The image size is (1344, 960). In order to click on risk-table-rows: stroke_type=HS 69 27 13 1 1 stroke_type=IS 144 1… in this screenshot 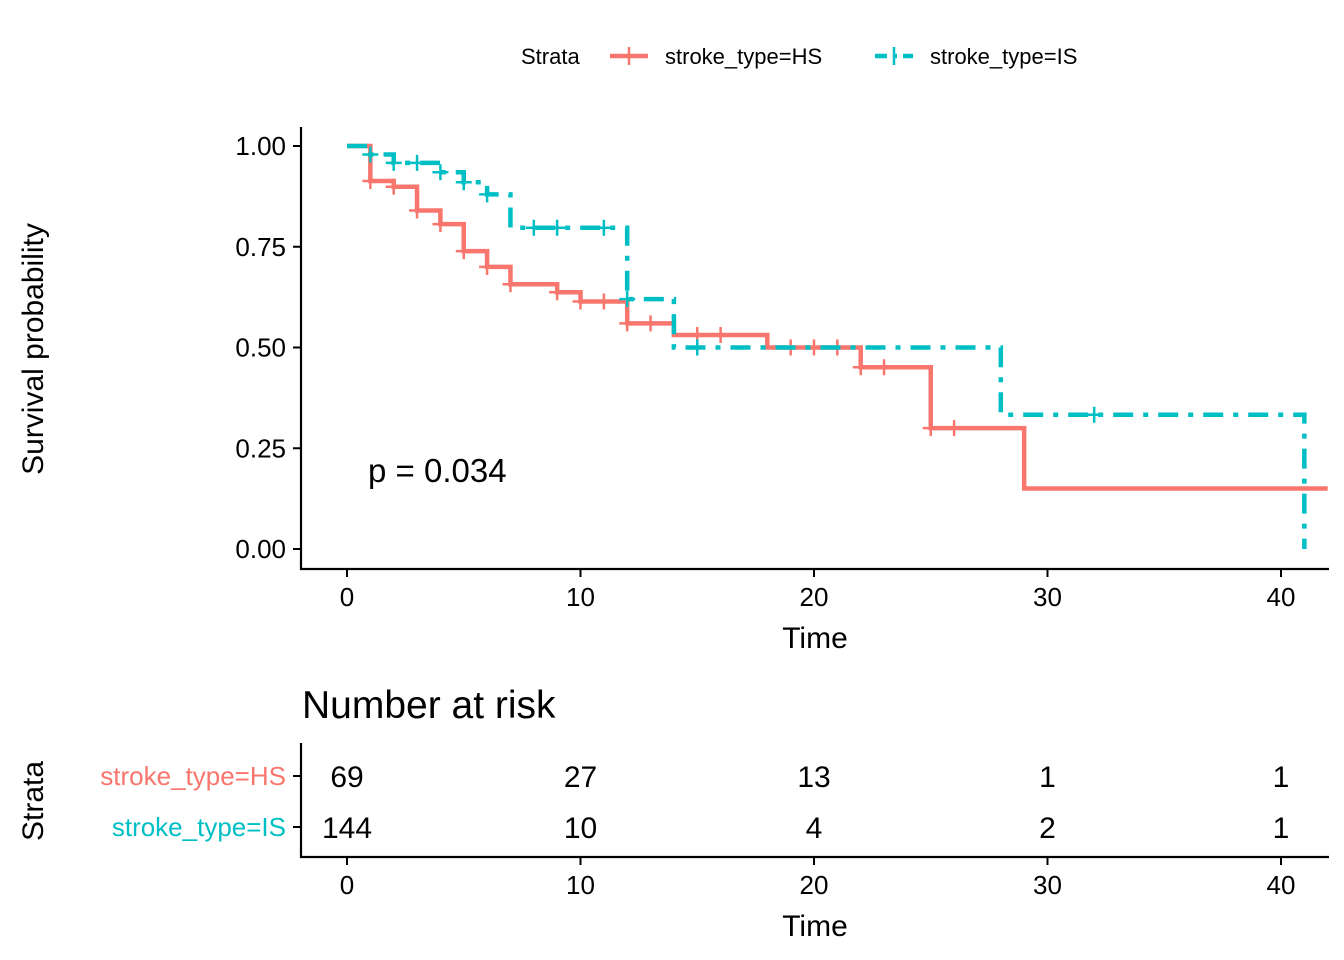, I will do `click(694, 803)`.